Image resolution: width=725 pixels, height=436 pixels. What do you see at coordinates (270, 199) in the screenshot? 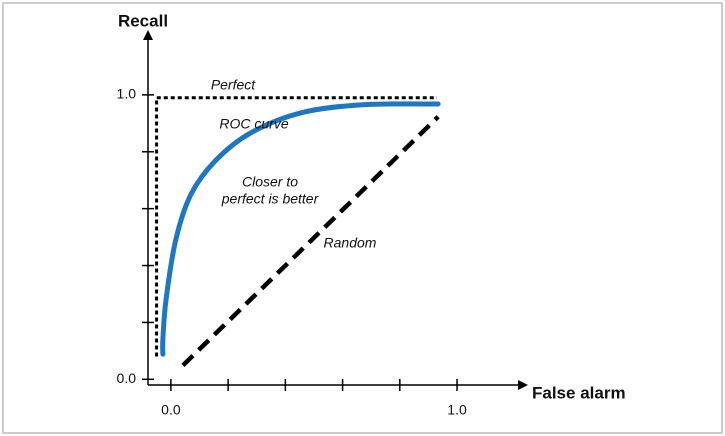
I see `annotation: perfect is better` at bounding box center [270, 199].